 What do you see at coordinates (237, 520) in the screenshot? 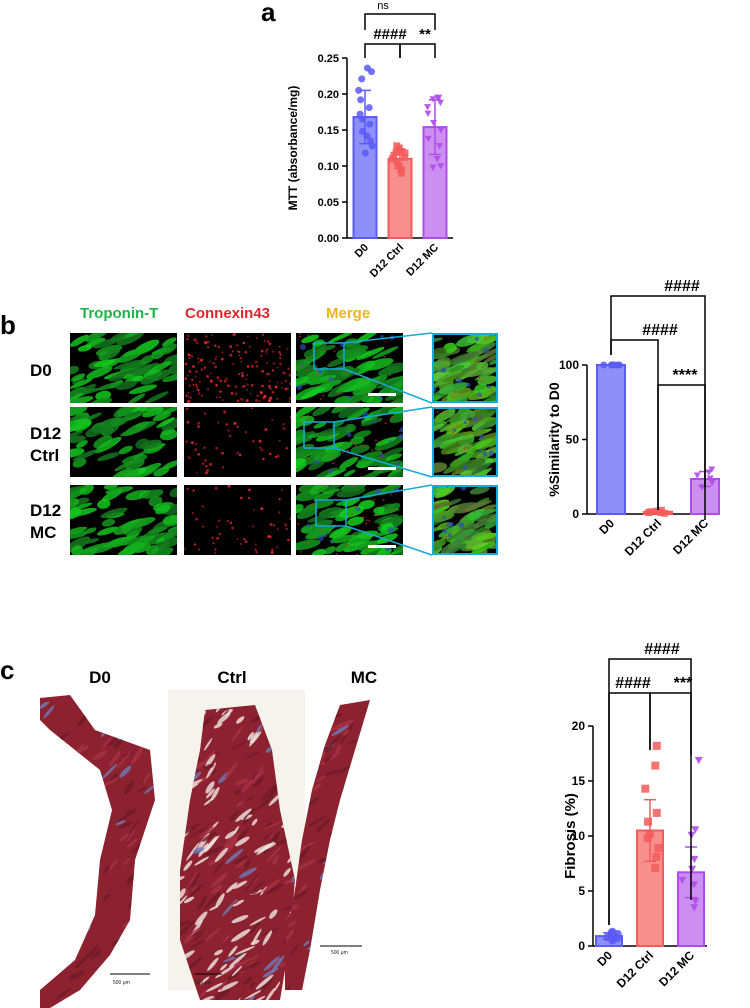
I see `micrograph-row2-connexin` at bounding box center [237, 520].